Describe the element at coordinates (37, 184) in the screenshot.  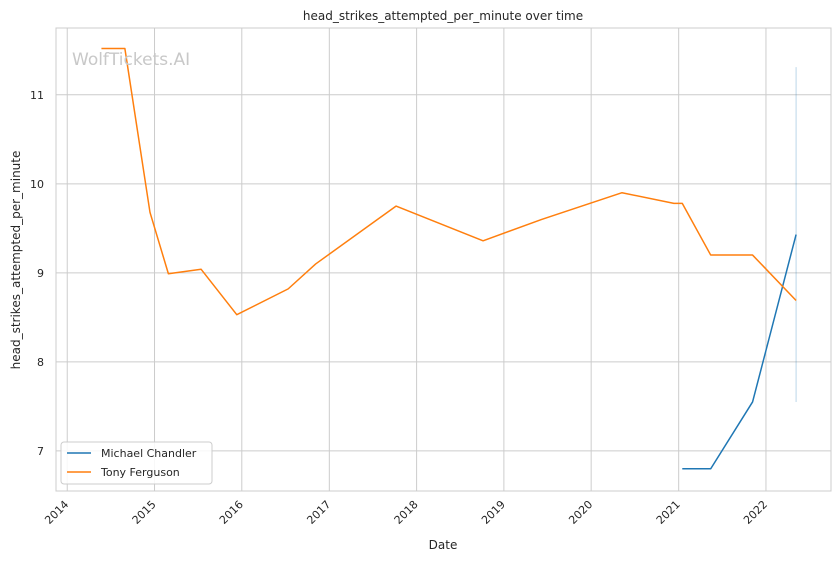
I see `y-tick-label: 10` at that location.